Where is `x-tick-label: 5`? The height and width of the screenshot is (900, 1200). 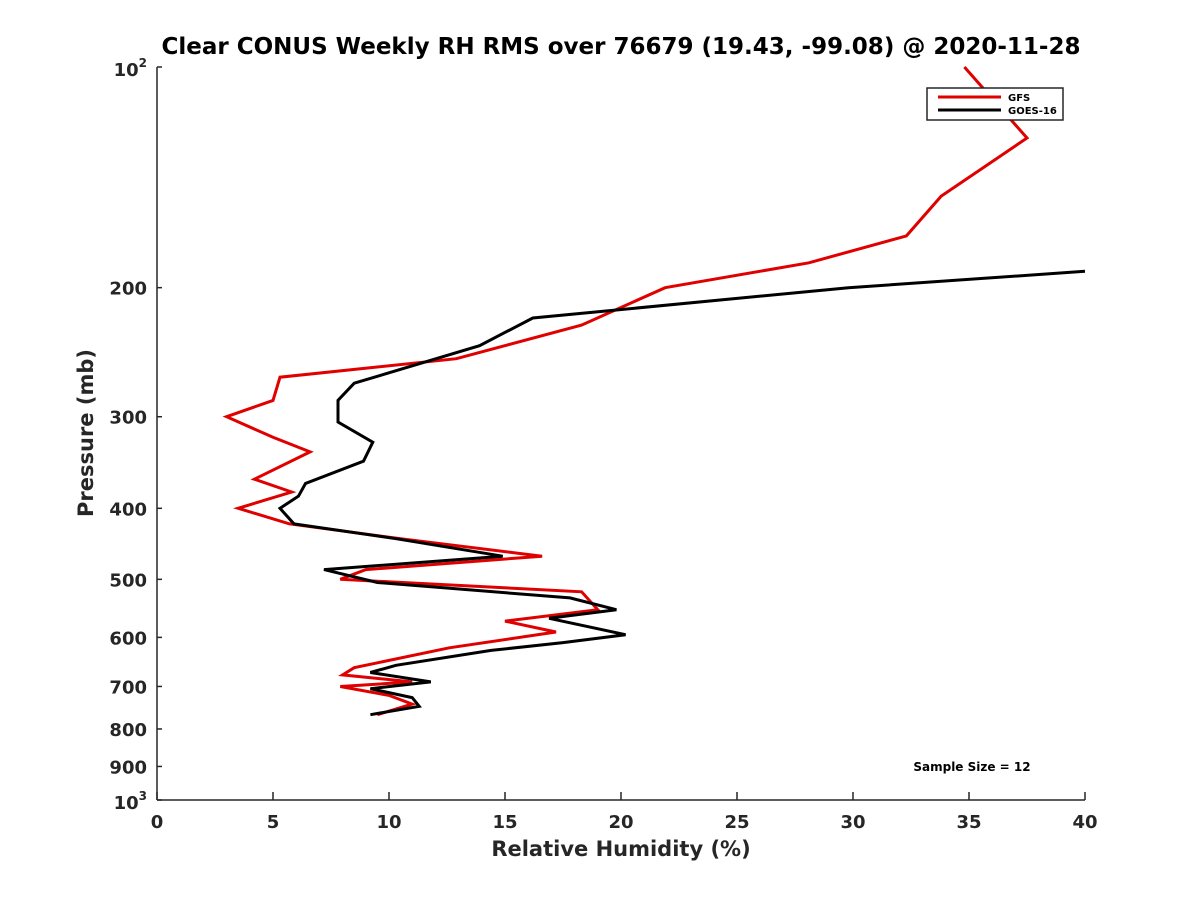 x-tick-label: 5 is located at coordinates (273, 822).